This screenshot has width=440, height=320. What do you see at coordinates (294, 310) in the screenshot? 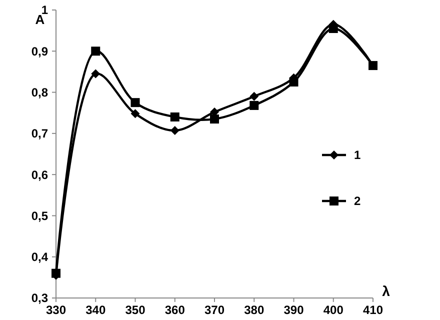
I see `x-tick-label: 390` at bounding box center [294, 310].